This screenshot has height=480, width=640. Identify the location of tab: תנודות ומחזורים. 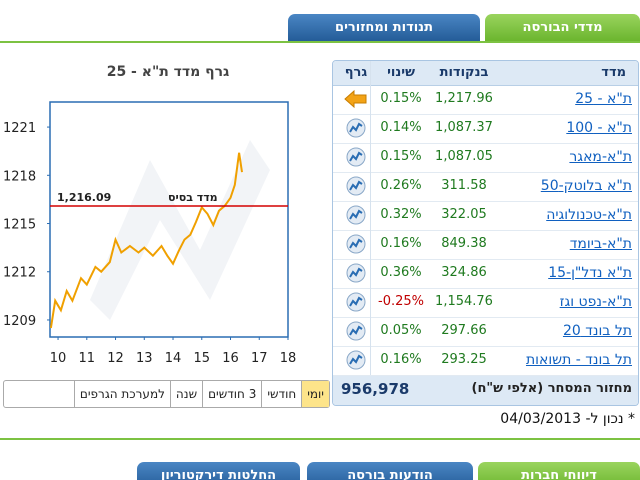
(384, 27).